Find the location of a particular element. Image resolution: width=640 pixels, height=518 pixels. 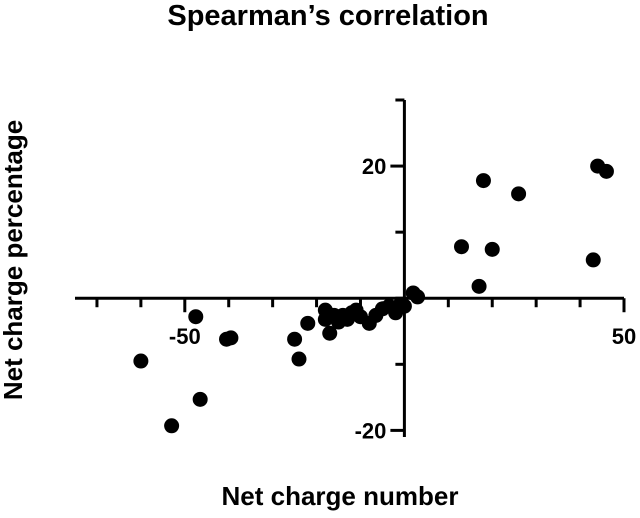

chart-title: Spearman’s correlation is located at coordinates (327, 16).